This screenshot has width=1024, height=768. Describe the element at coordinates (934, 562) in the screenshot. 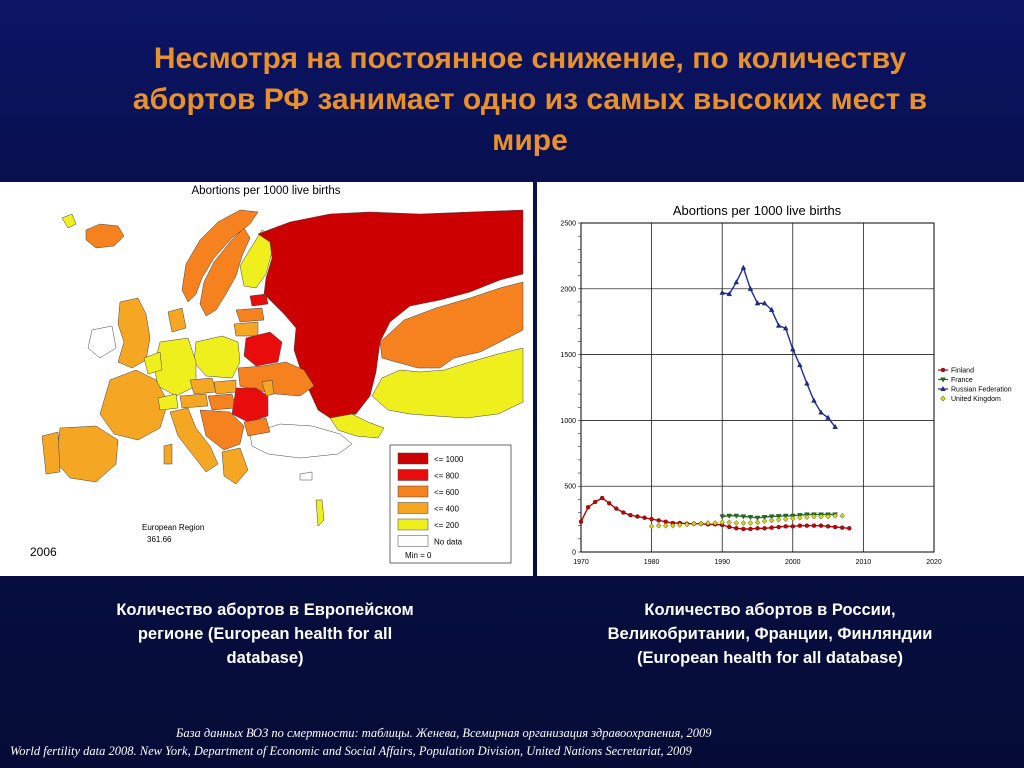

I see `chart-x-tick-label: 2020` at that location.